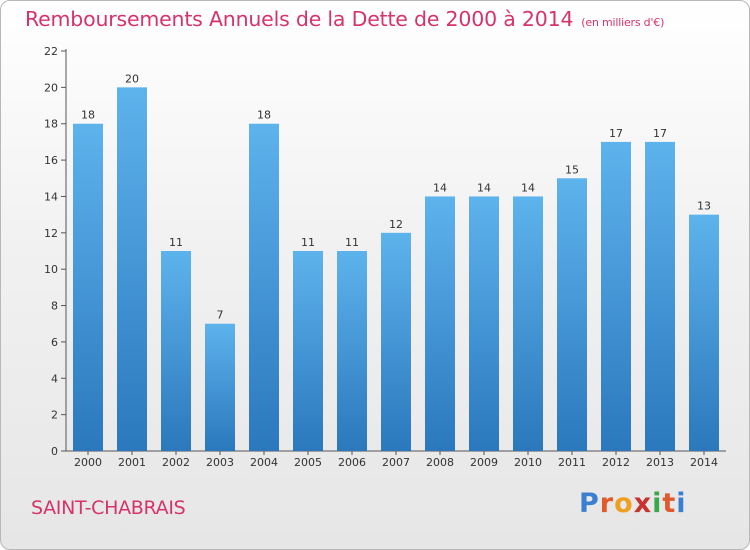 The height and width of the screenshot is (550, 750). What do you see at coordinates (220, 315) in the screenshot?
I see `data-label-2003: 7` at bounding box center [220, 315].